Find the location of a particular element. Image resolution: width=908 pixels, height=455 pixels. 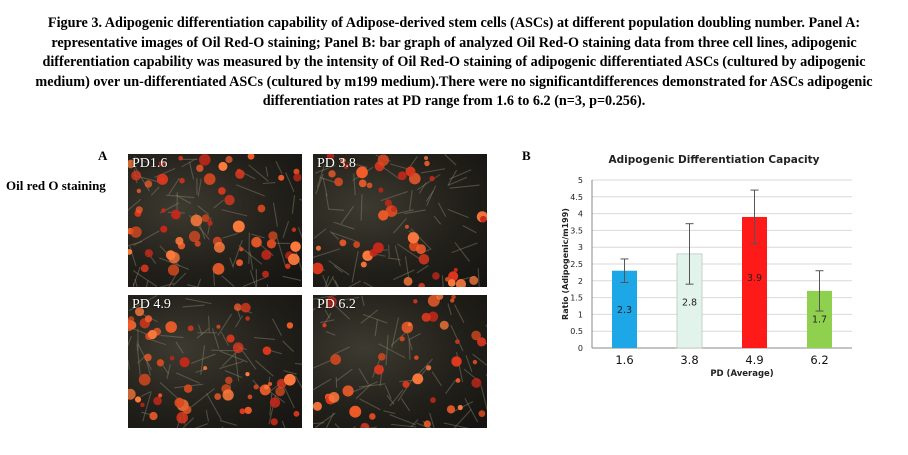

micrograph-pd-6-2: PD 6.2 is located at coordinates (400, 361).